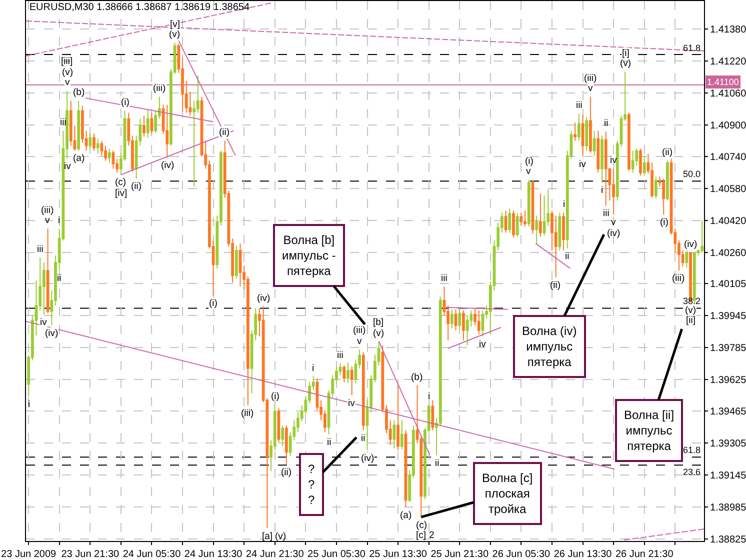 This screenshot has width=746, height=560. What do you see at coordinates (378, 322) in the screenshot?
I see `annotation: [b]` at bounding box center [378, 322].